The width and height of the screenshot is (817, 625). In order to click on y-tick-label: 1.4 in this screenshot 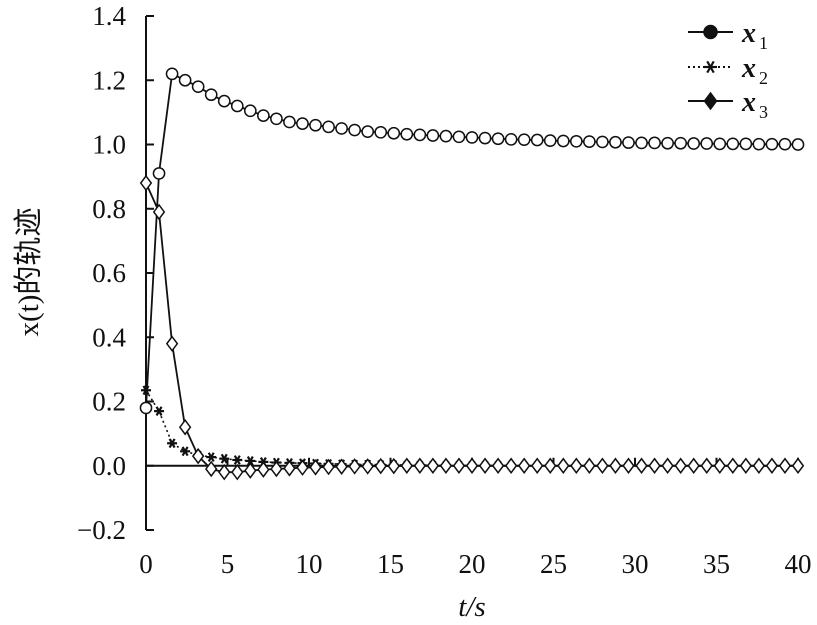, I will do `click(109, 16)`.